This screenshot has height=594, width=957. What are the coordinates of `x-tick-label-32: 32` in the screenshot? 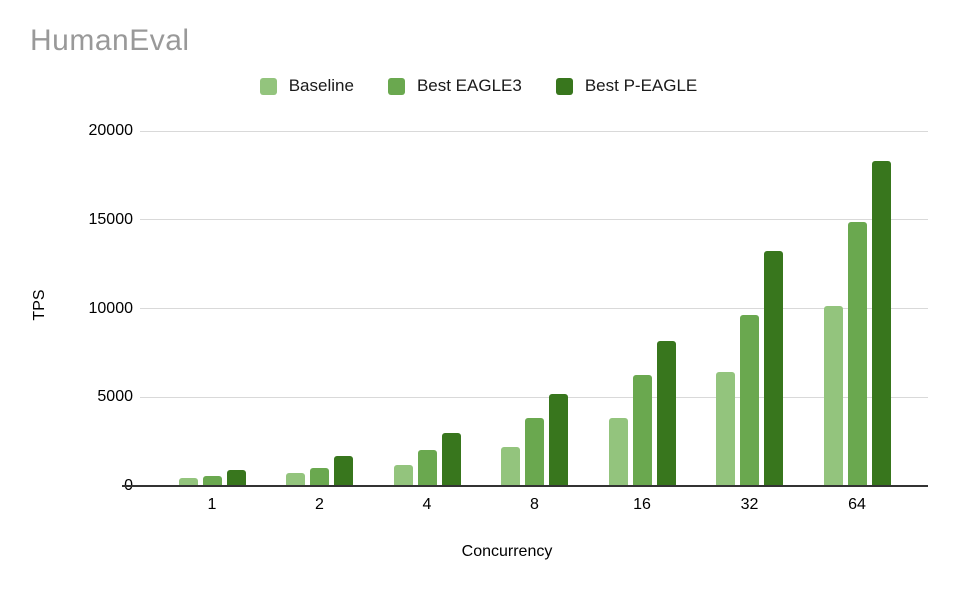 It's located at (749, 504).